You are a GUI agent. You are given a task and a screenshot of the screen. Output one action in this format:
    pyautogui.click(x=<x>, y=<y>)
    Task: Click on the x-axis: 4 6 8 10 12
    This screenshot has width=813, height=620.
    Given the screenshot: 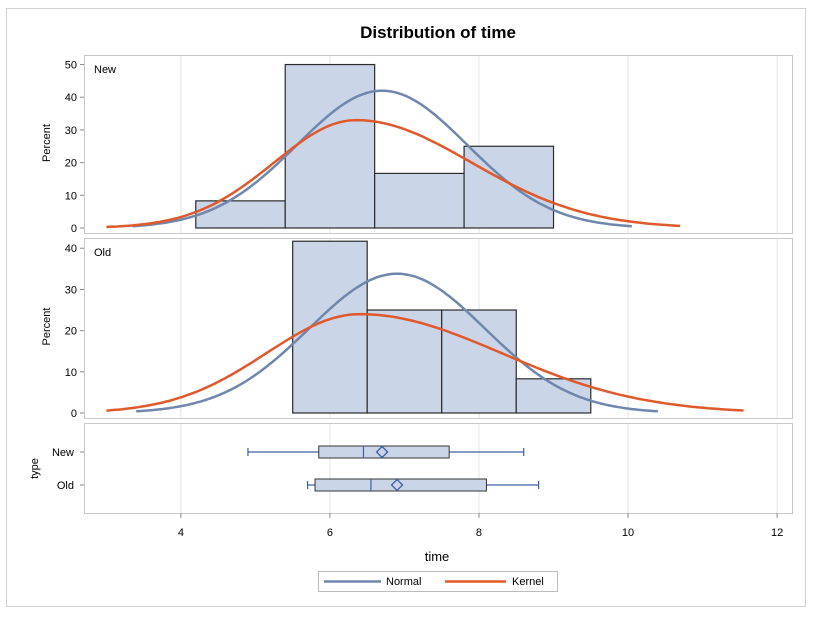 What is the action you would take?
    pyautogui.click(x=480, y=526)
    